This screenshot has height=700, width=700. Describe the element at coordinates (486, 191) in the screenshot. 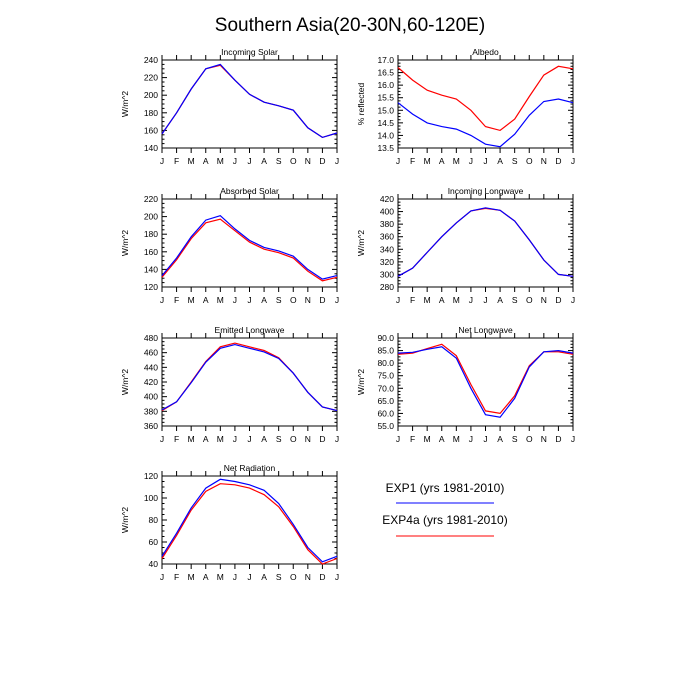

I see `panel-title: Incoming Longwave` at that location.